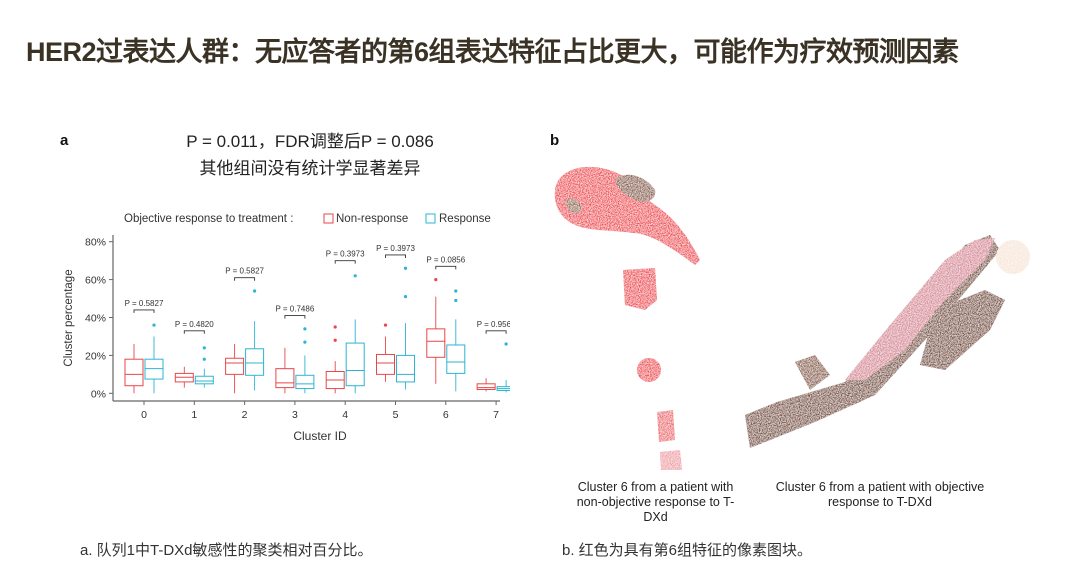 The width and height of the screenshot is (1080, 588). What do you see at coordinates (295, 415) in the screenshot?
I see `x-tick-label: 3` at bounding box center [295, 415].